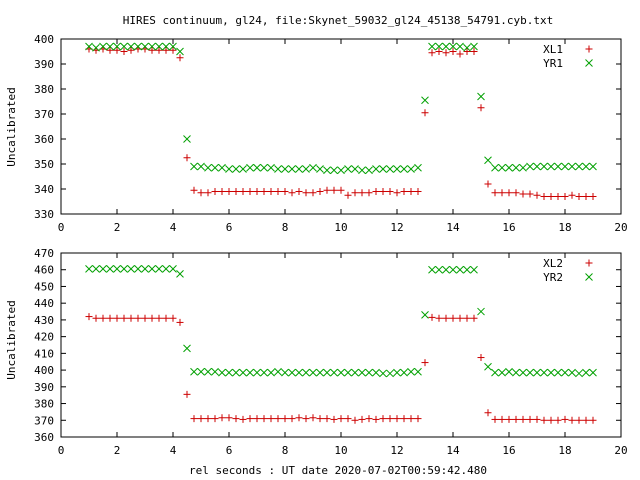 The height and width of the screenshot is (480, 640). What do you see at coordinates (44, 370) in the screenshot?
I see `y-tick-label: 400` at bounding box center [44, 370].